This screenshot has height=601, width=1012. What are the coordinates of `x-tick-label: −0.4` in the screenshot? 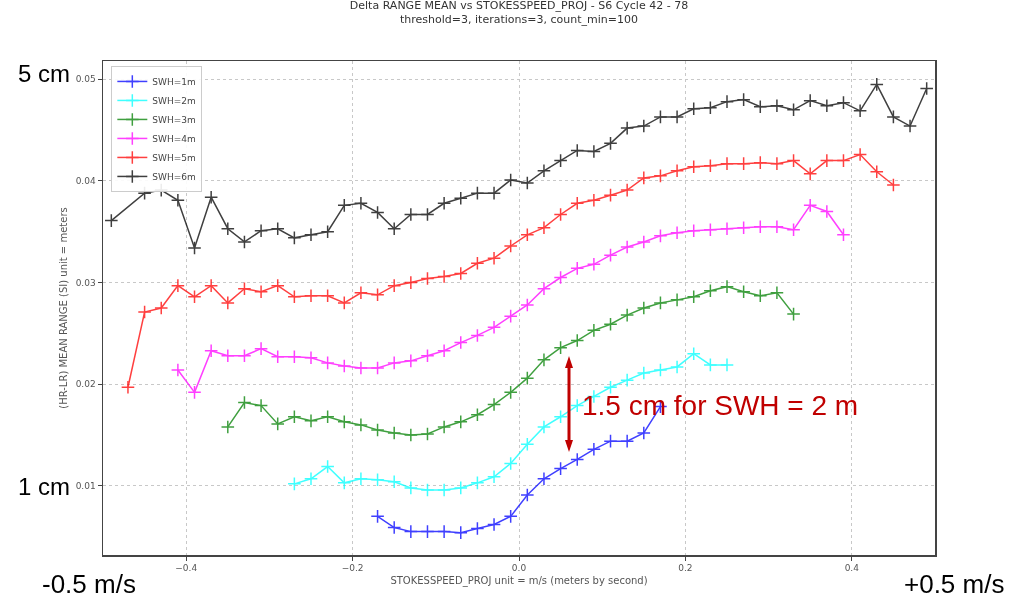 It's located at (186, 568).